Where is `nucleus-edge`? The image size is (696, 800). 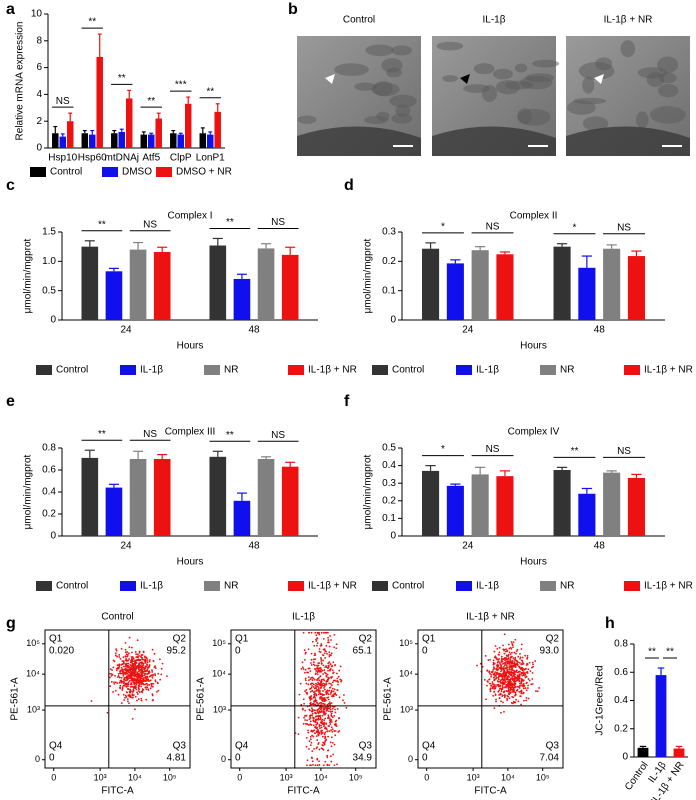
nucleus-edge is located at coordinates (359, 141).